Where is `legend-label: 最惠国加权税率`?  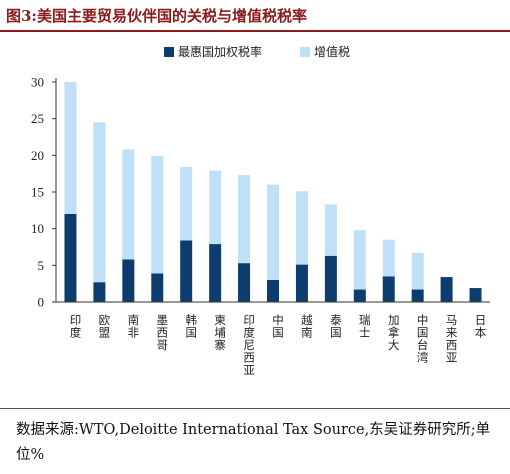
legend-label: 最惠国加权税率 is located at coordinates (220, 51).